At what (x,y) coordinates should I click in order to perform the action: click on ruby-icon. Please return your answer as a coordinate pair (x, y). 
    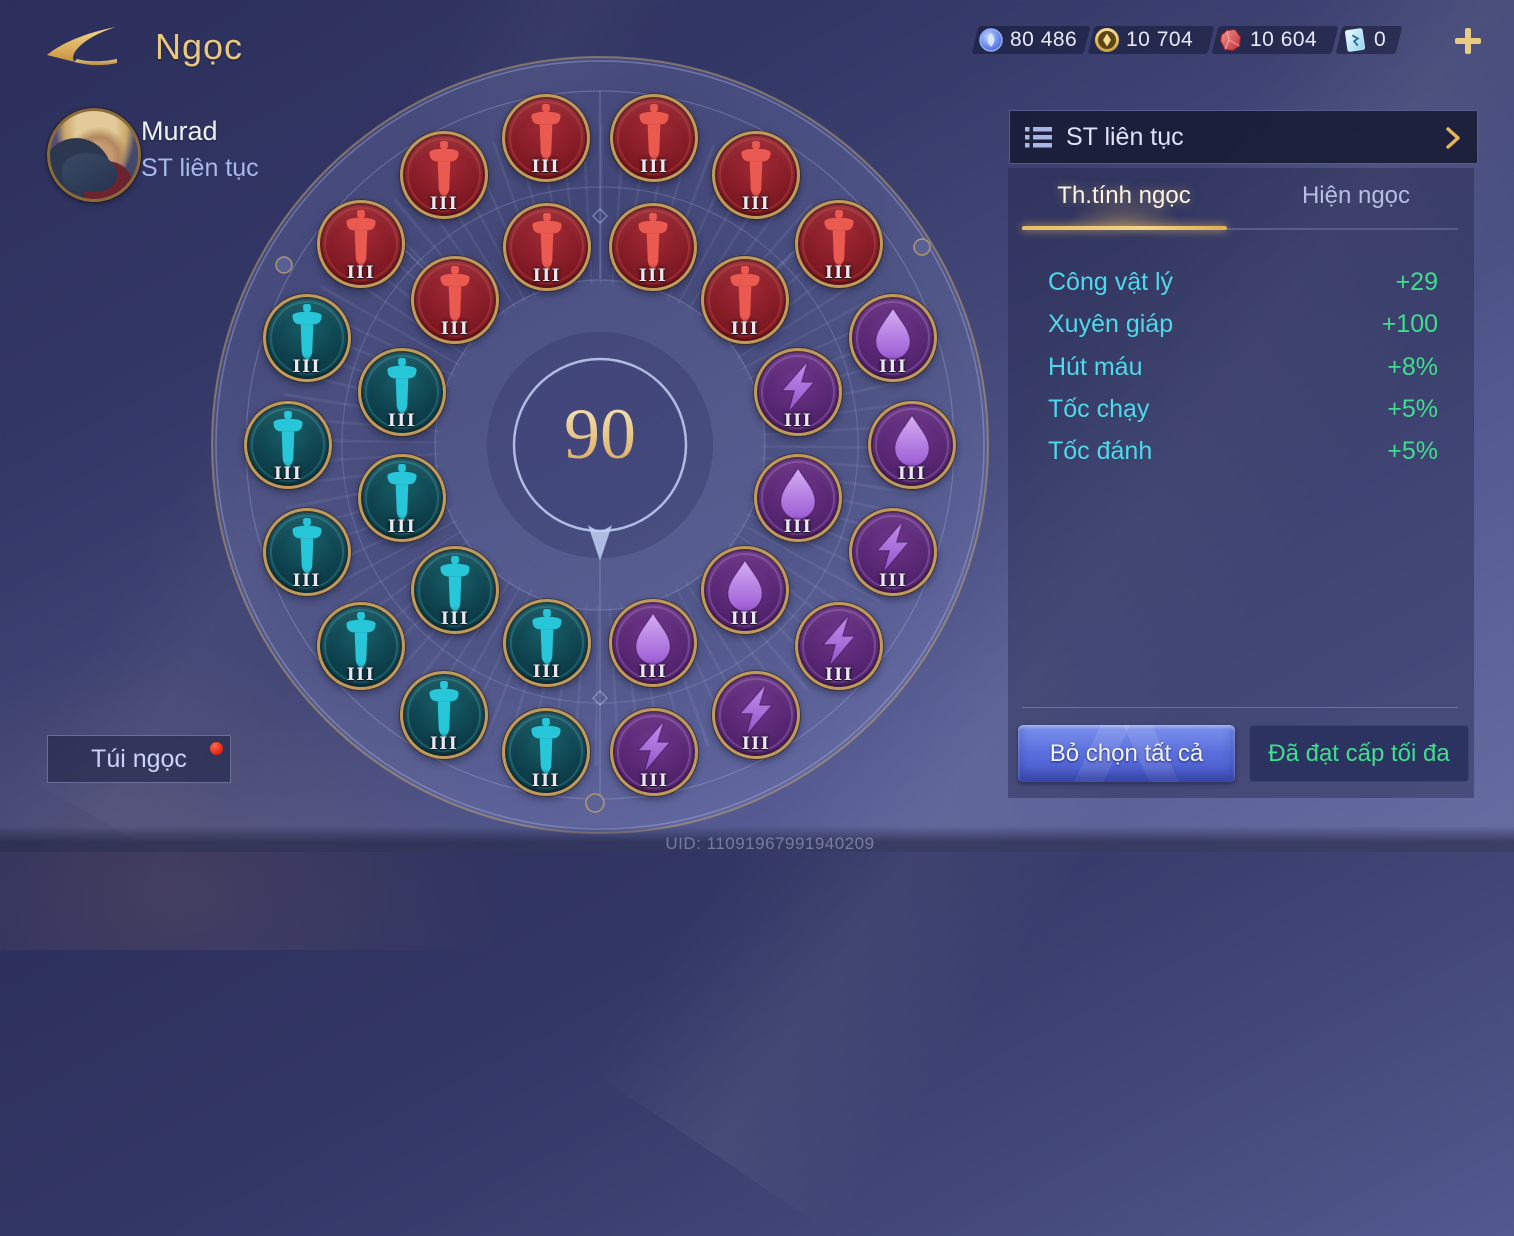
    Looking at the image, I should click on (1230, 40).